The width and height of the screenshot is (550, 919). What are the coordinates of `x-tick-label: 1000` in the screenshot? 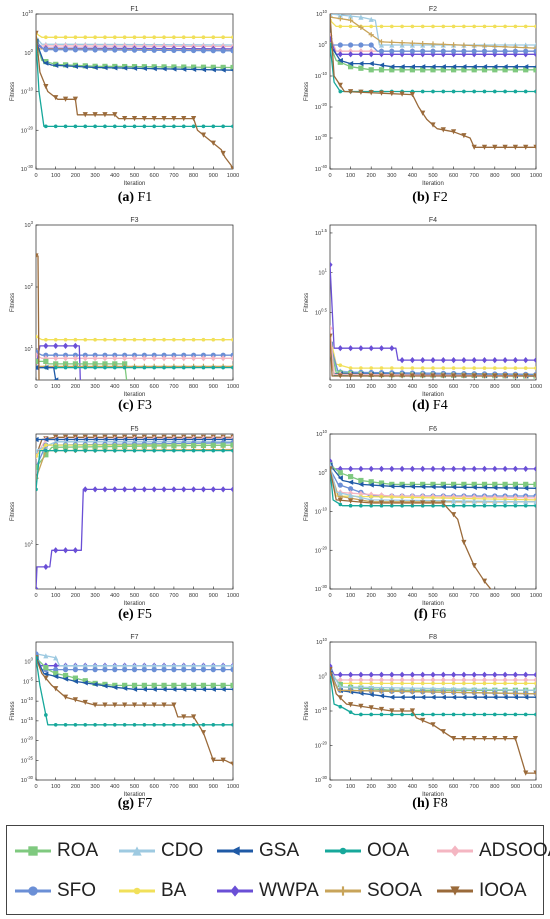 It's located at (536, 596).